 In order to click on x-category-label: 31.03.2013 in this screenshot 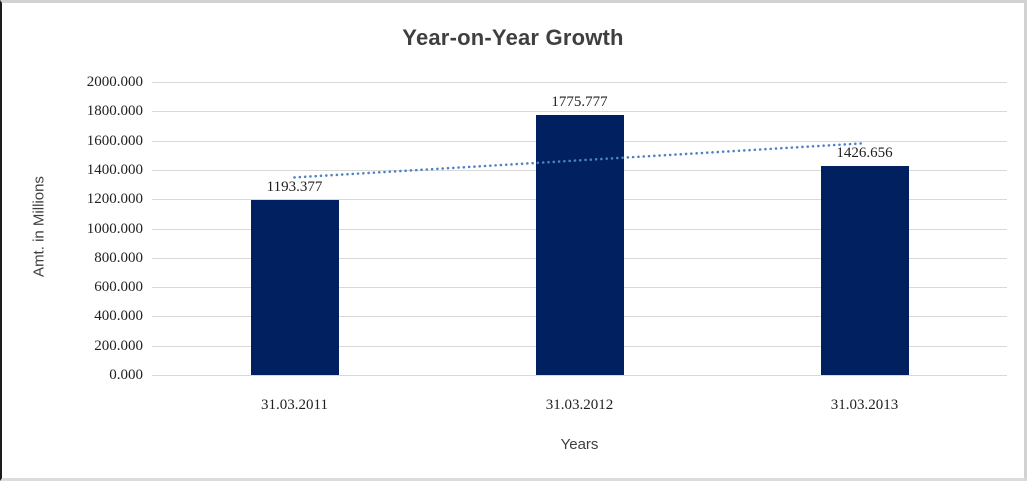, I will do `click(864, 405)`.